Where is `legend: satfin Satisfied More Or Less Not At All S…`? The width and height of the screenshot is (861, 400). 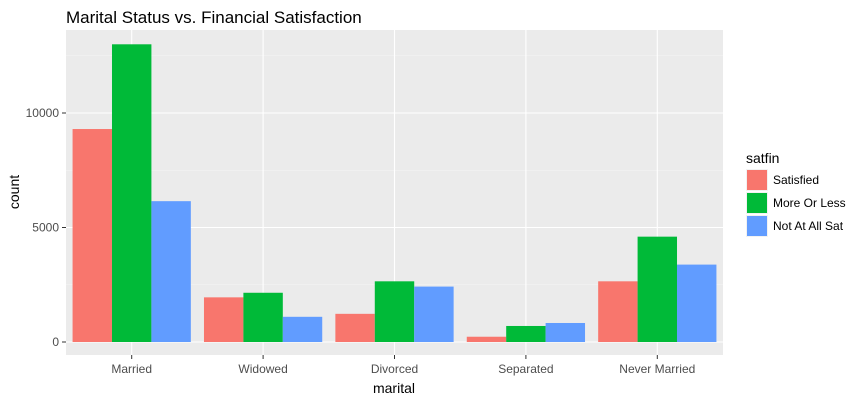 legend: satfin Satisfied More Or Less Not At All S… is located at coordinates (796, 193).